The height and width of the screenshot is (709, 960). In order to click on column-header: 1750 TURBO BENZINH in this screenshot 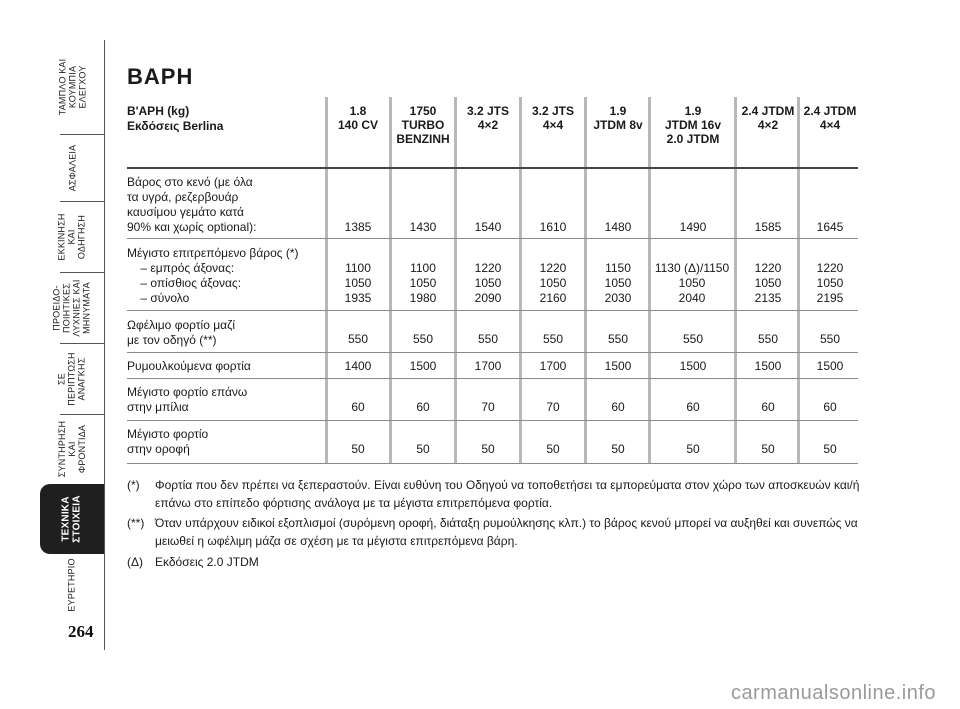, I will do `click(423, 125)`.